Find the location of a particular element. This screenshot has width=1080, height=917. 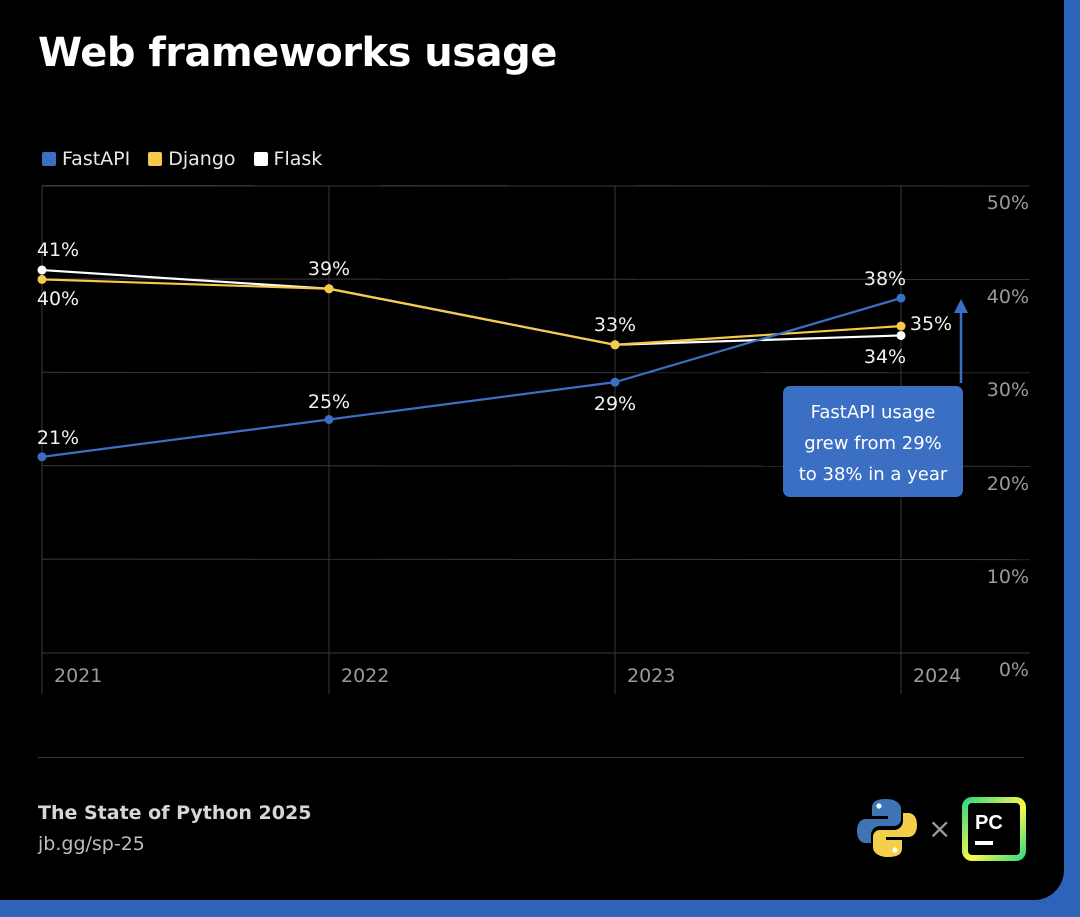

legend-swatch-flask is located at coordinates (260, 159).